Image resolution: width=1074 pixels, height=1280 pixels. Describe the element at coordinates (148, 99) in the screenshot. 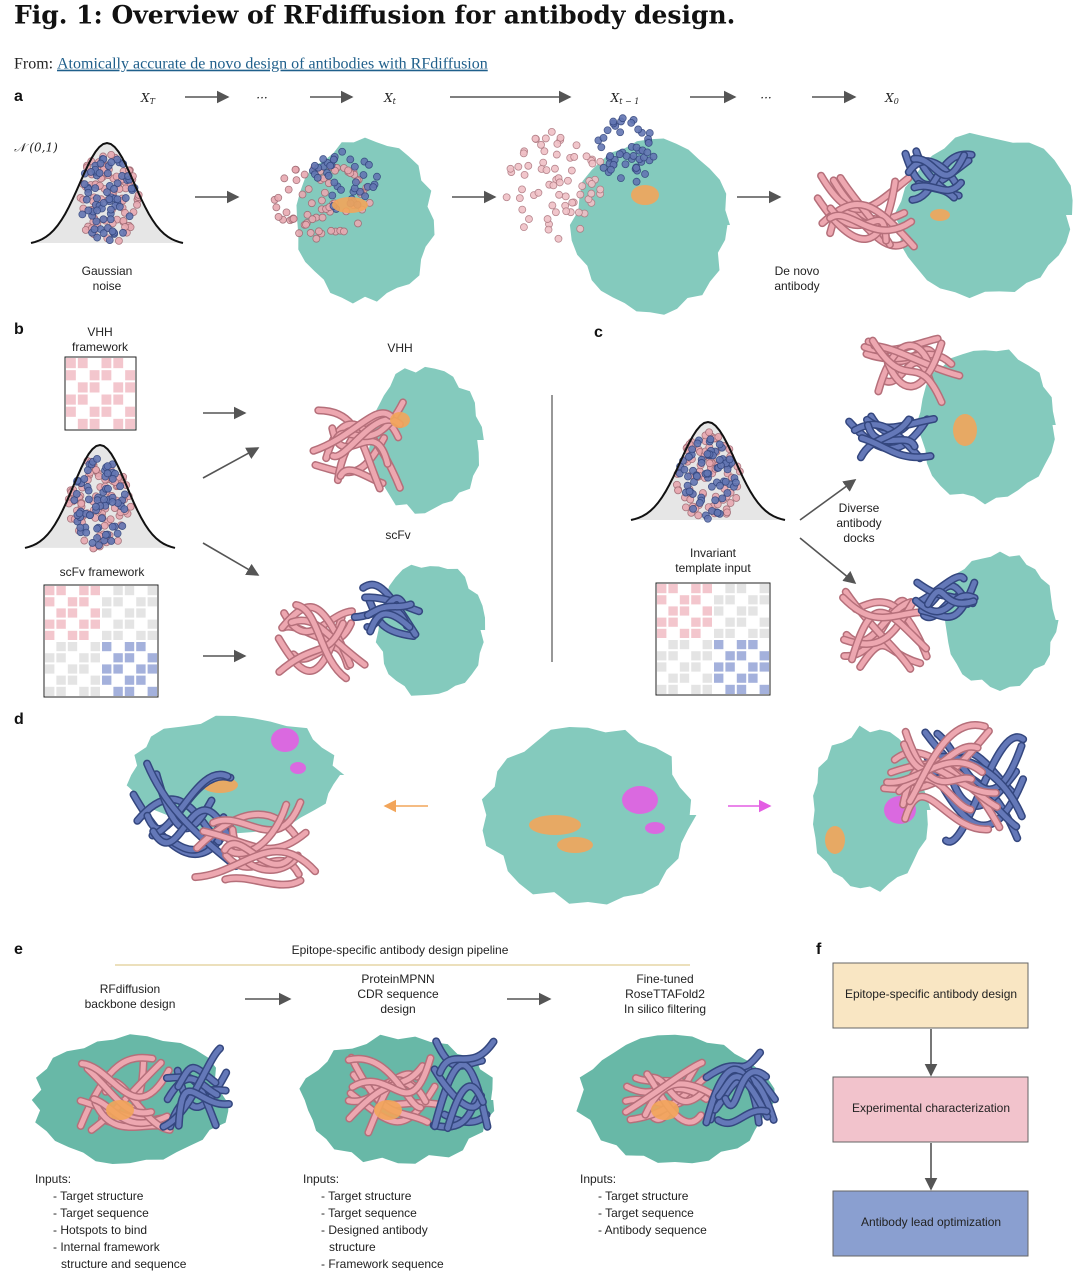

I see `step-symbol: XT` at that location.